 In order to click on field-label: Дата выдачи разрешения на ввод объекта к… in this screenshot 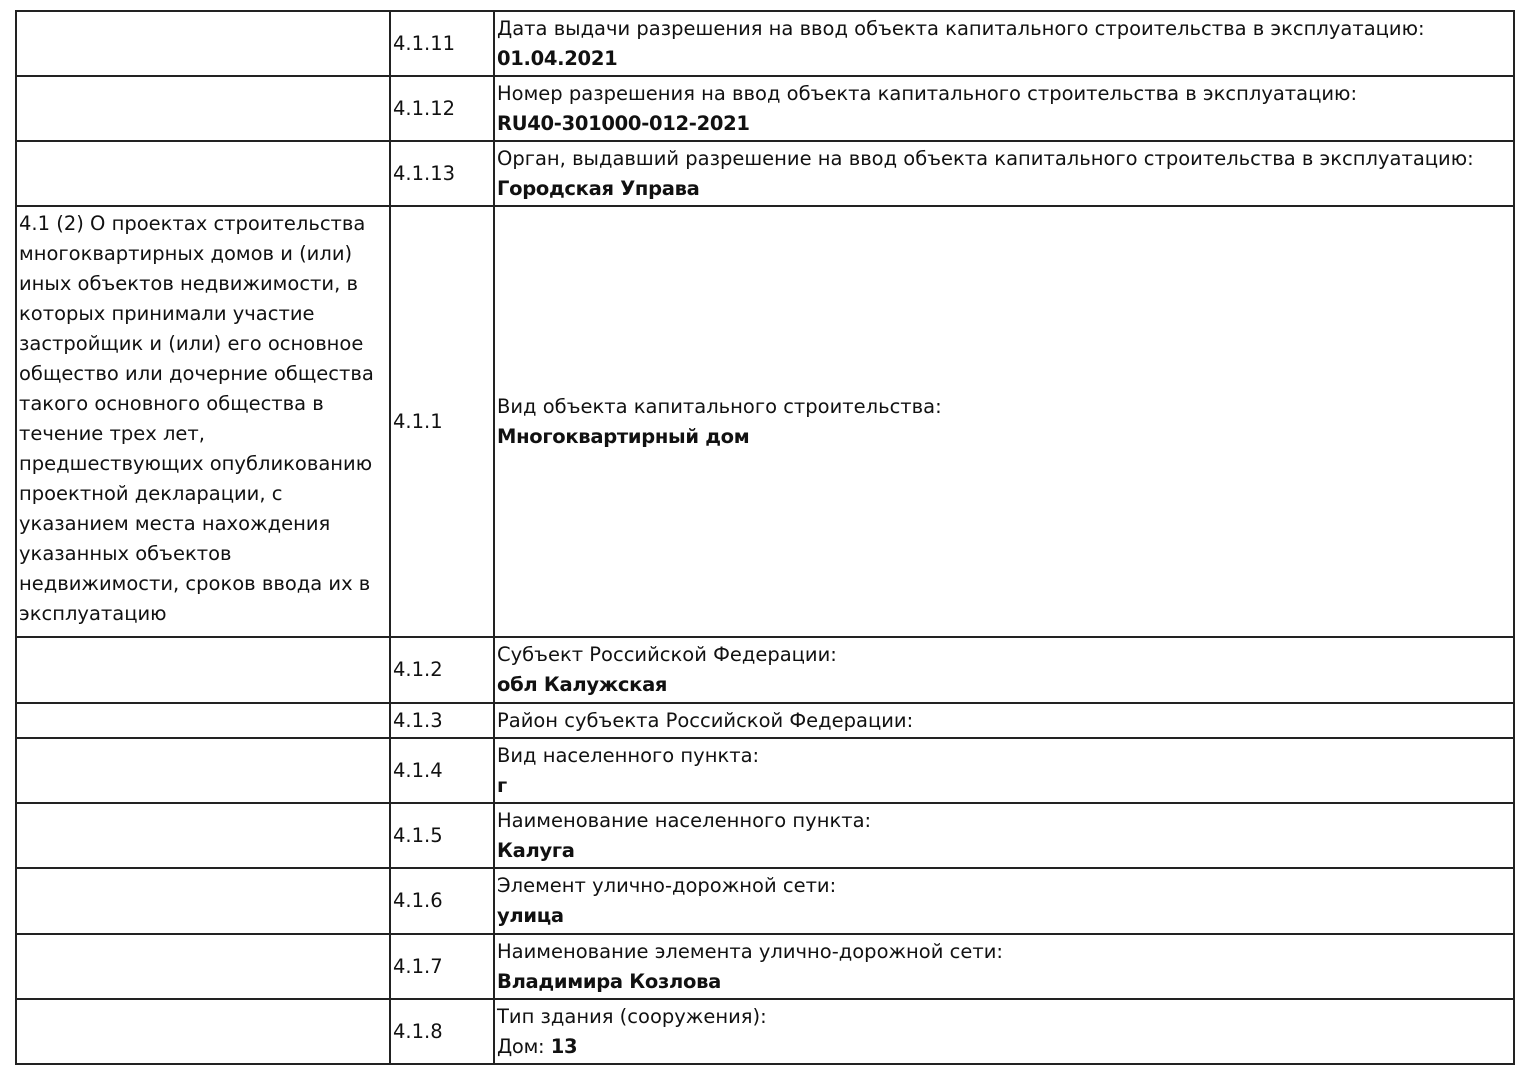, I will do `click(961, 28)`.